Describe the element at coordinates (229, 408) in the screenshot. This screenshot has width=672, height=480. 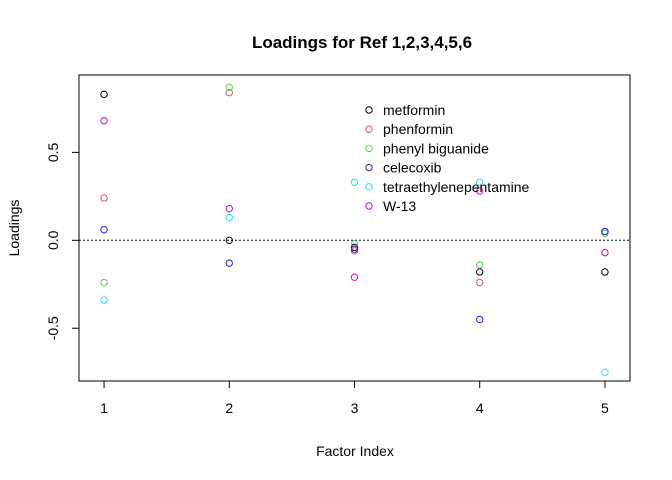
I see `x-tick-label: 2` at that location.